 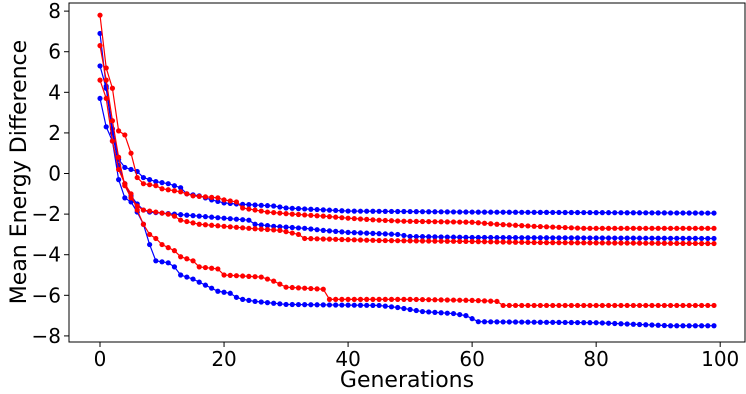 I want to click on y-tick-label: 6, so click(x=54, y=52).